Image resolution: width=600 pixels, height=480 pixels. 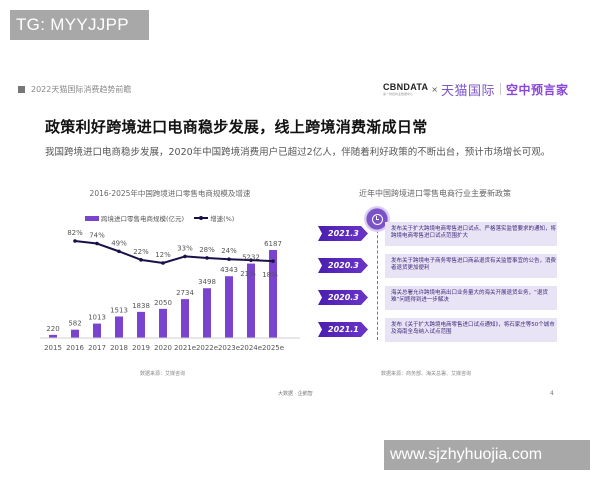 I want to click on footer-label: 大数据 · 企鹅智, so click(x=295, y=394).